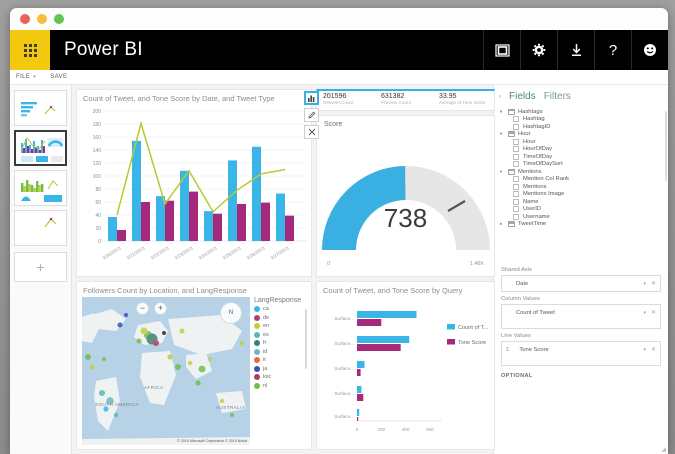  Describe the element at coordinates (538, 50) in the screenshot. I see `gear-icon` at that location.